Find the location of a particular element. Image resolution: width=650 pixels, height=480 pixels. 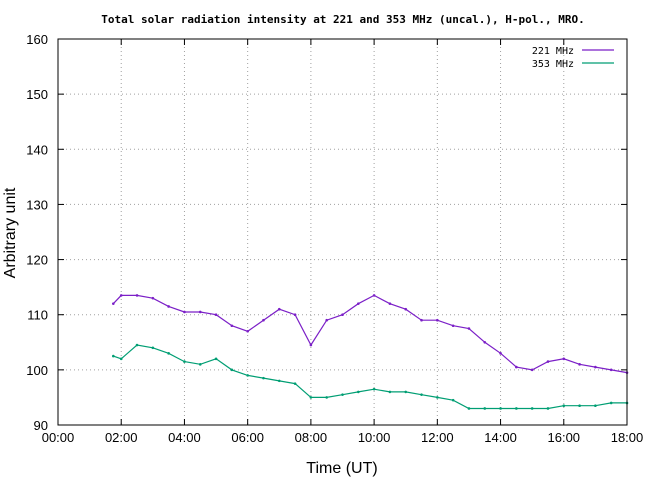

x-tick-label: 10:00 is located at coordinates (374, 437).